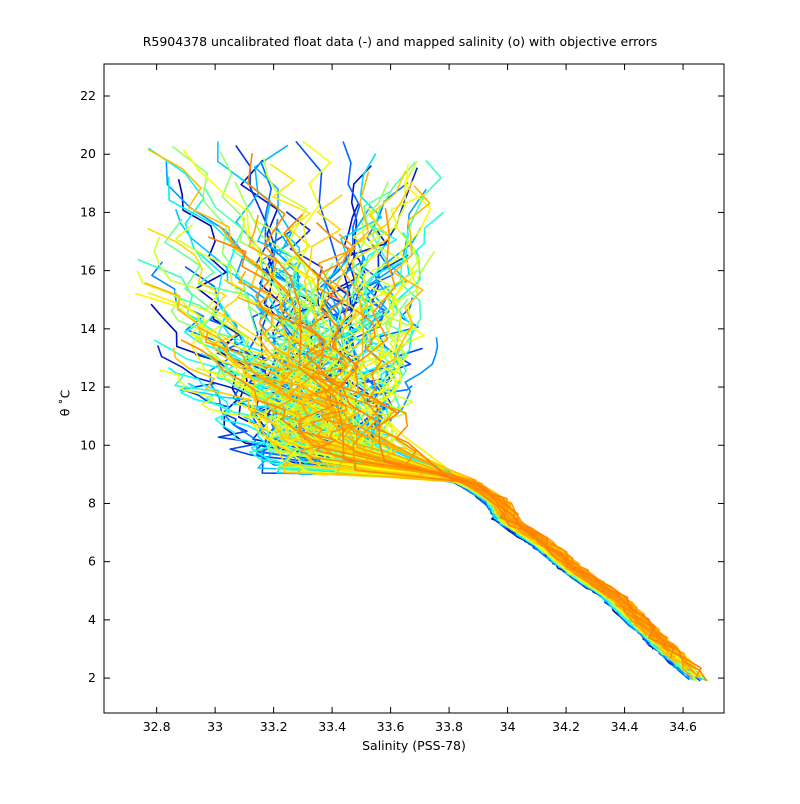  I want to click on x-tick-label: 32.8, so click(157, 726).